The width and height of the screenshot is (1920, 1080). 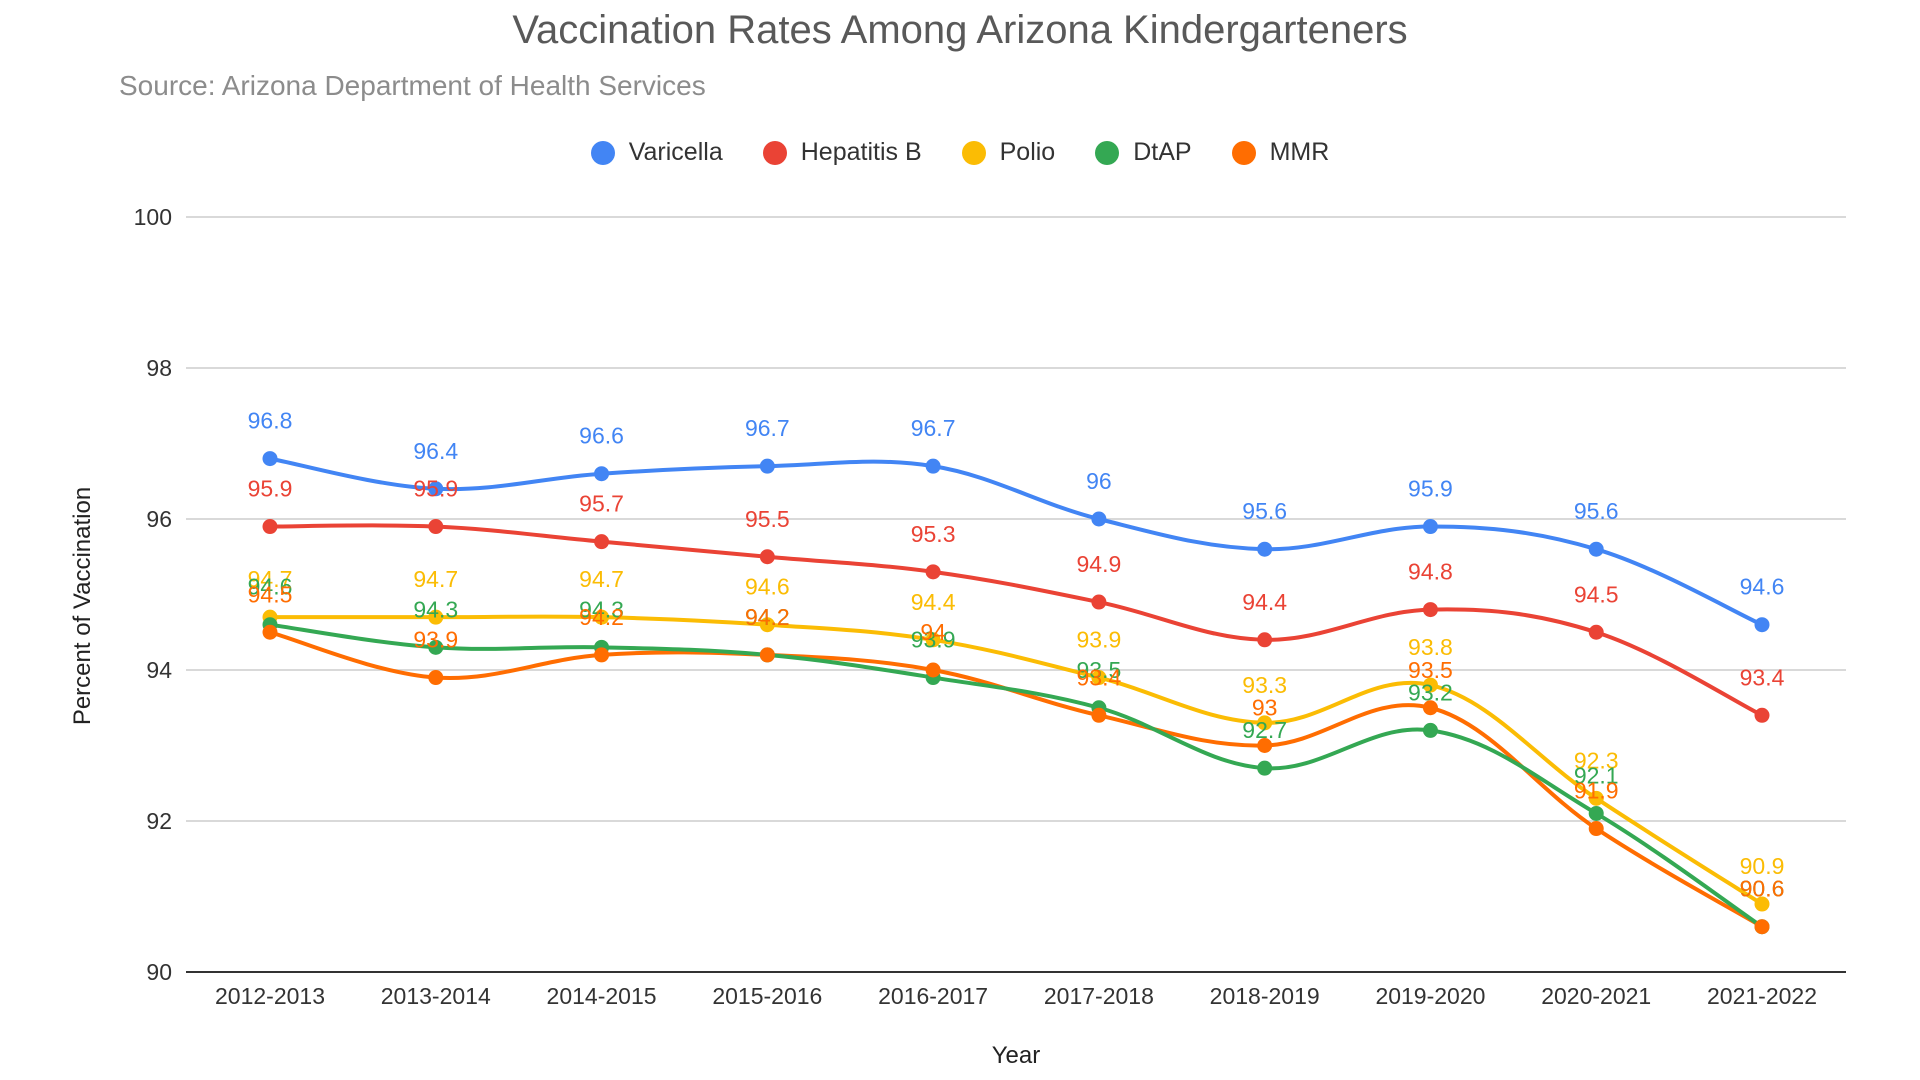 I want to click on y-tick-label: 92, so click(x=159, y=821).